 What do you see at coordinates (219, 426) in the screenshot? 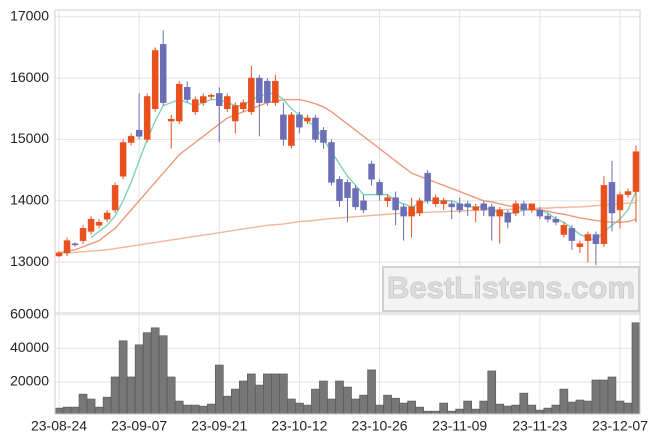
I see `x-tick-label: 23-09-21` at bounding box center [219, 426].